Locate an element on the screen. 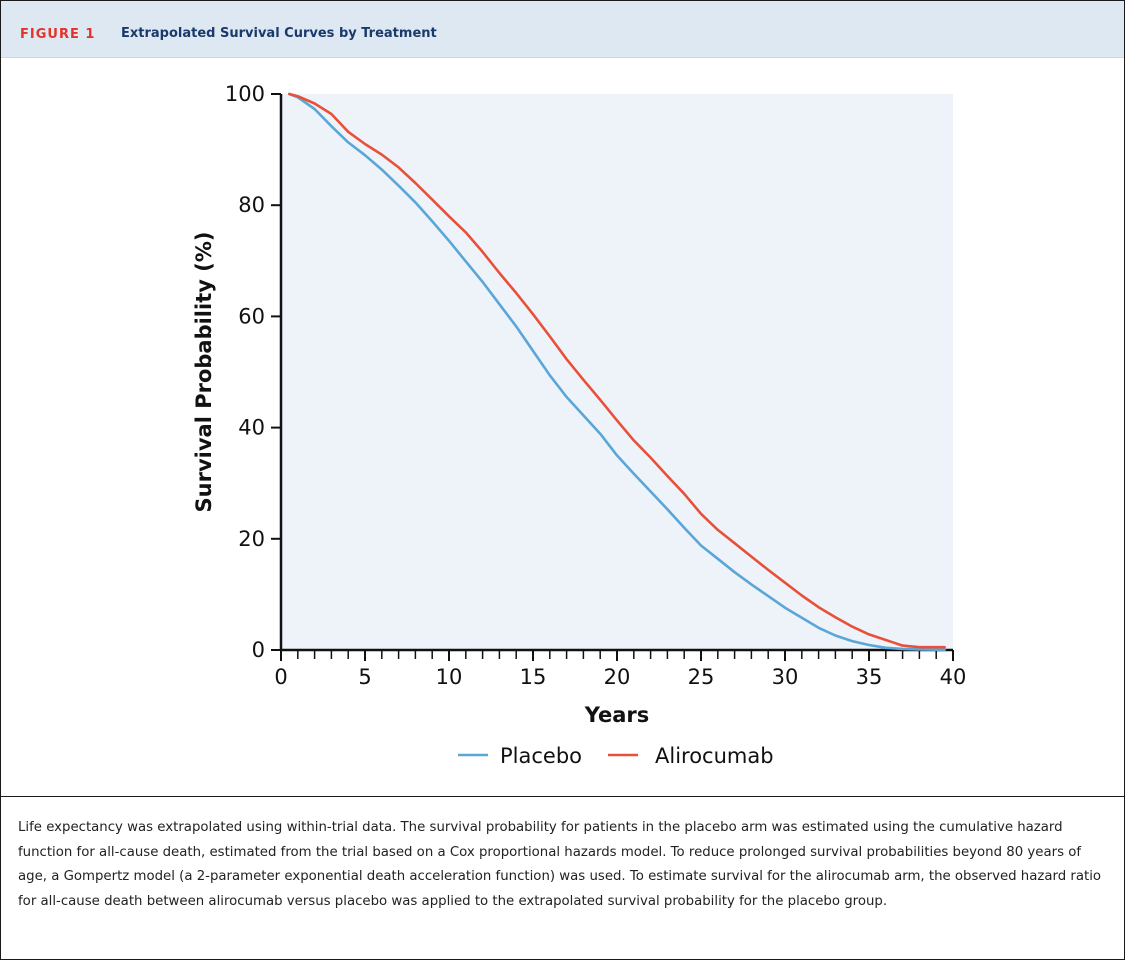 The width and height of the screenshot is (1127, 963). x-tick-label: 40 is located at coordinates (953, 677).